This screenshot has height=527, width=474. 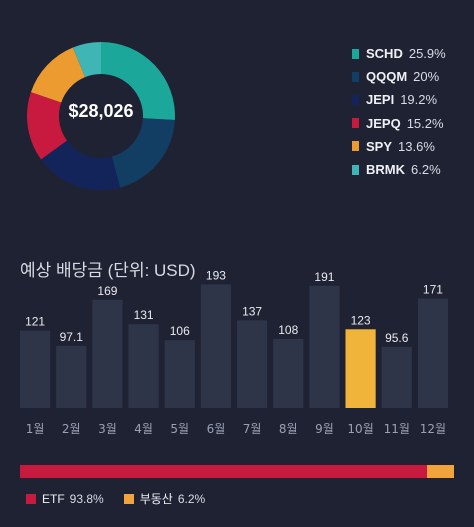 I want to click on portfolio-total-value: $28,026, so click(x=101, y=111).